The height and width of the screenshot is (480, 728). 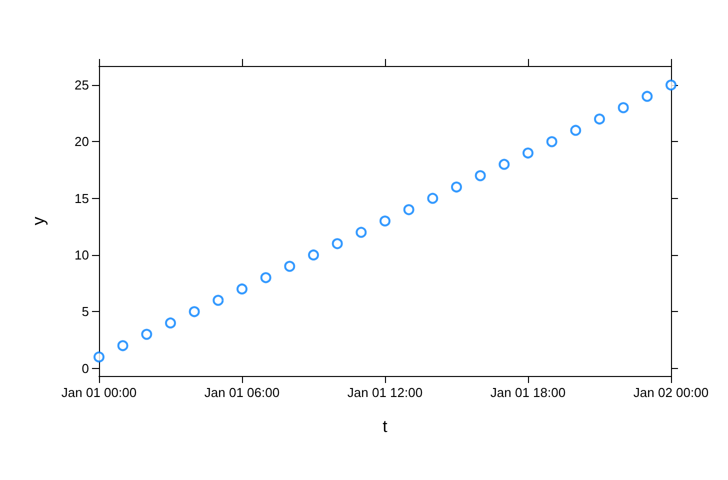 I want to click on x-tick-label: Jan 02 00:00, so click(x=671, y=392).